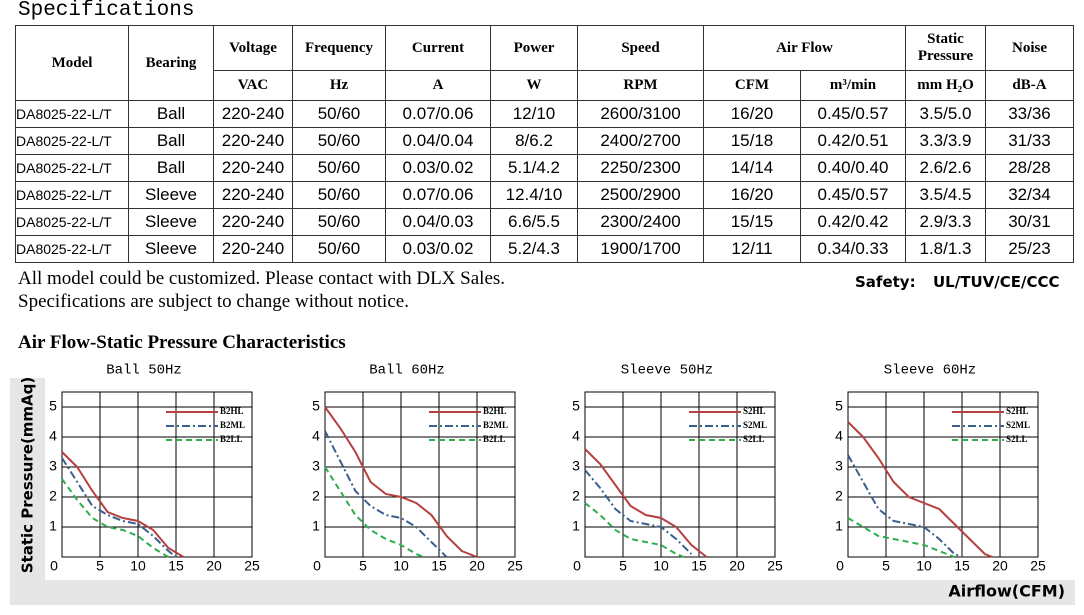 The height and width of the screenshot is (615, 1084). What do you see at coordinates (438, 222) in the screenshot?
I see `cell: 0.04/0.03` at bounding box center [438, 222].